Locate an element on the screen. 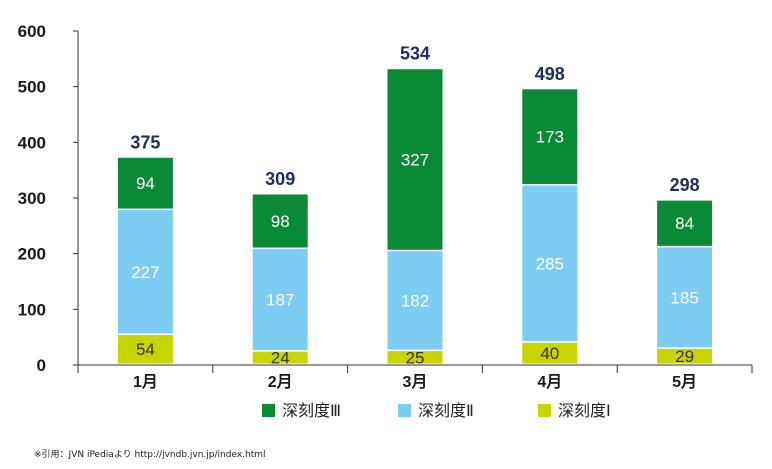 This screenshot has height=469, width=772. x-tick-label: 5月 is located at coordinates (684, 382).